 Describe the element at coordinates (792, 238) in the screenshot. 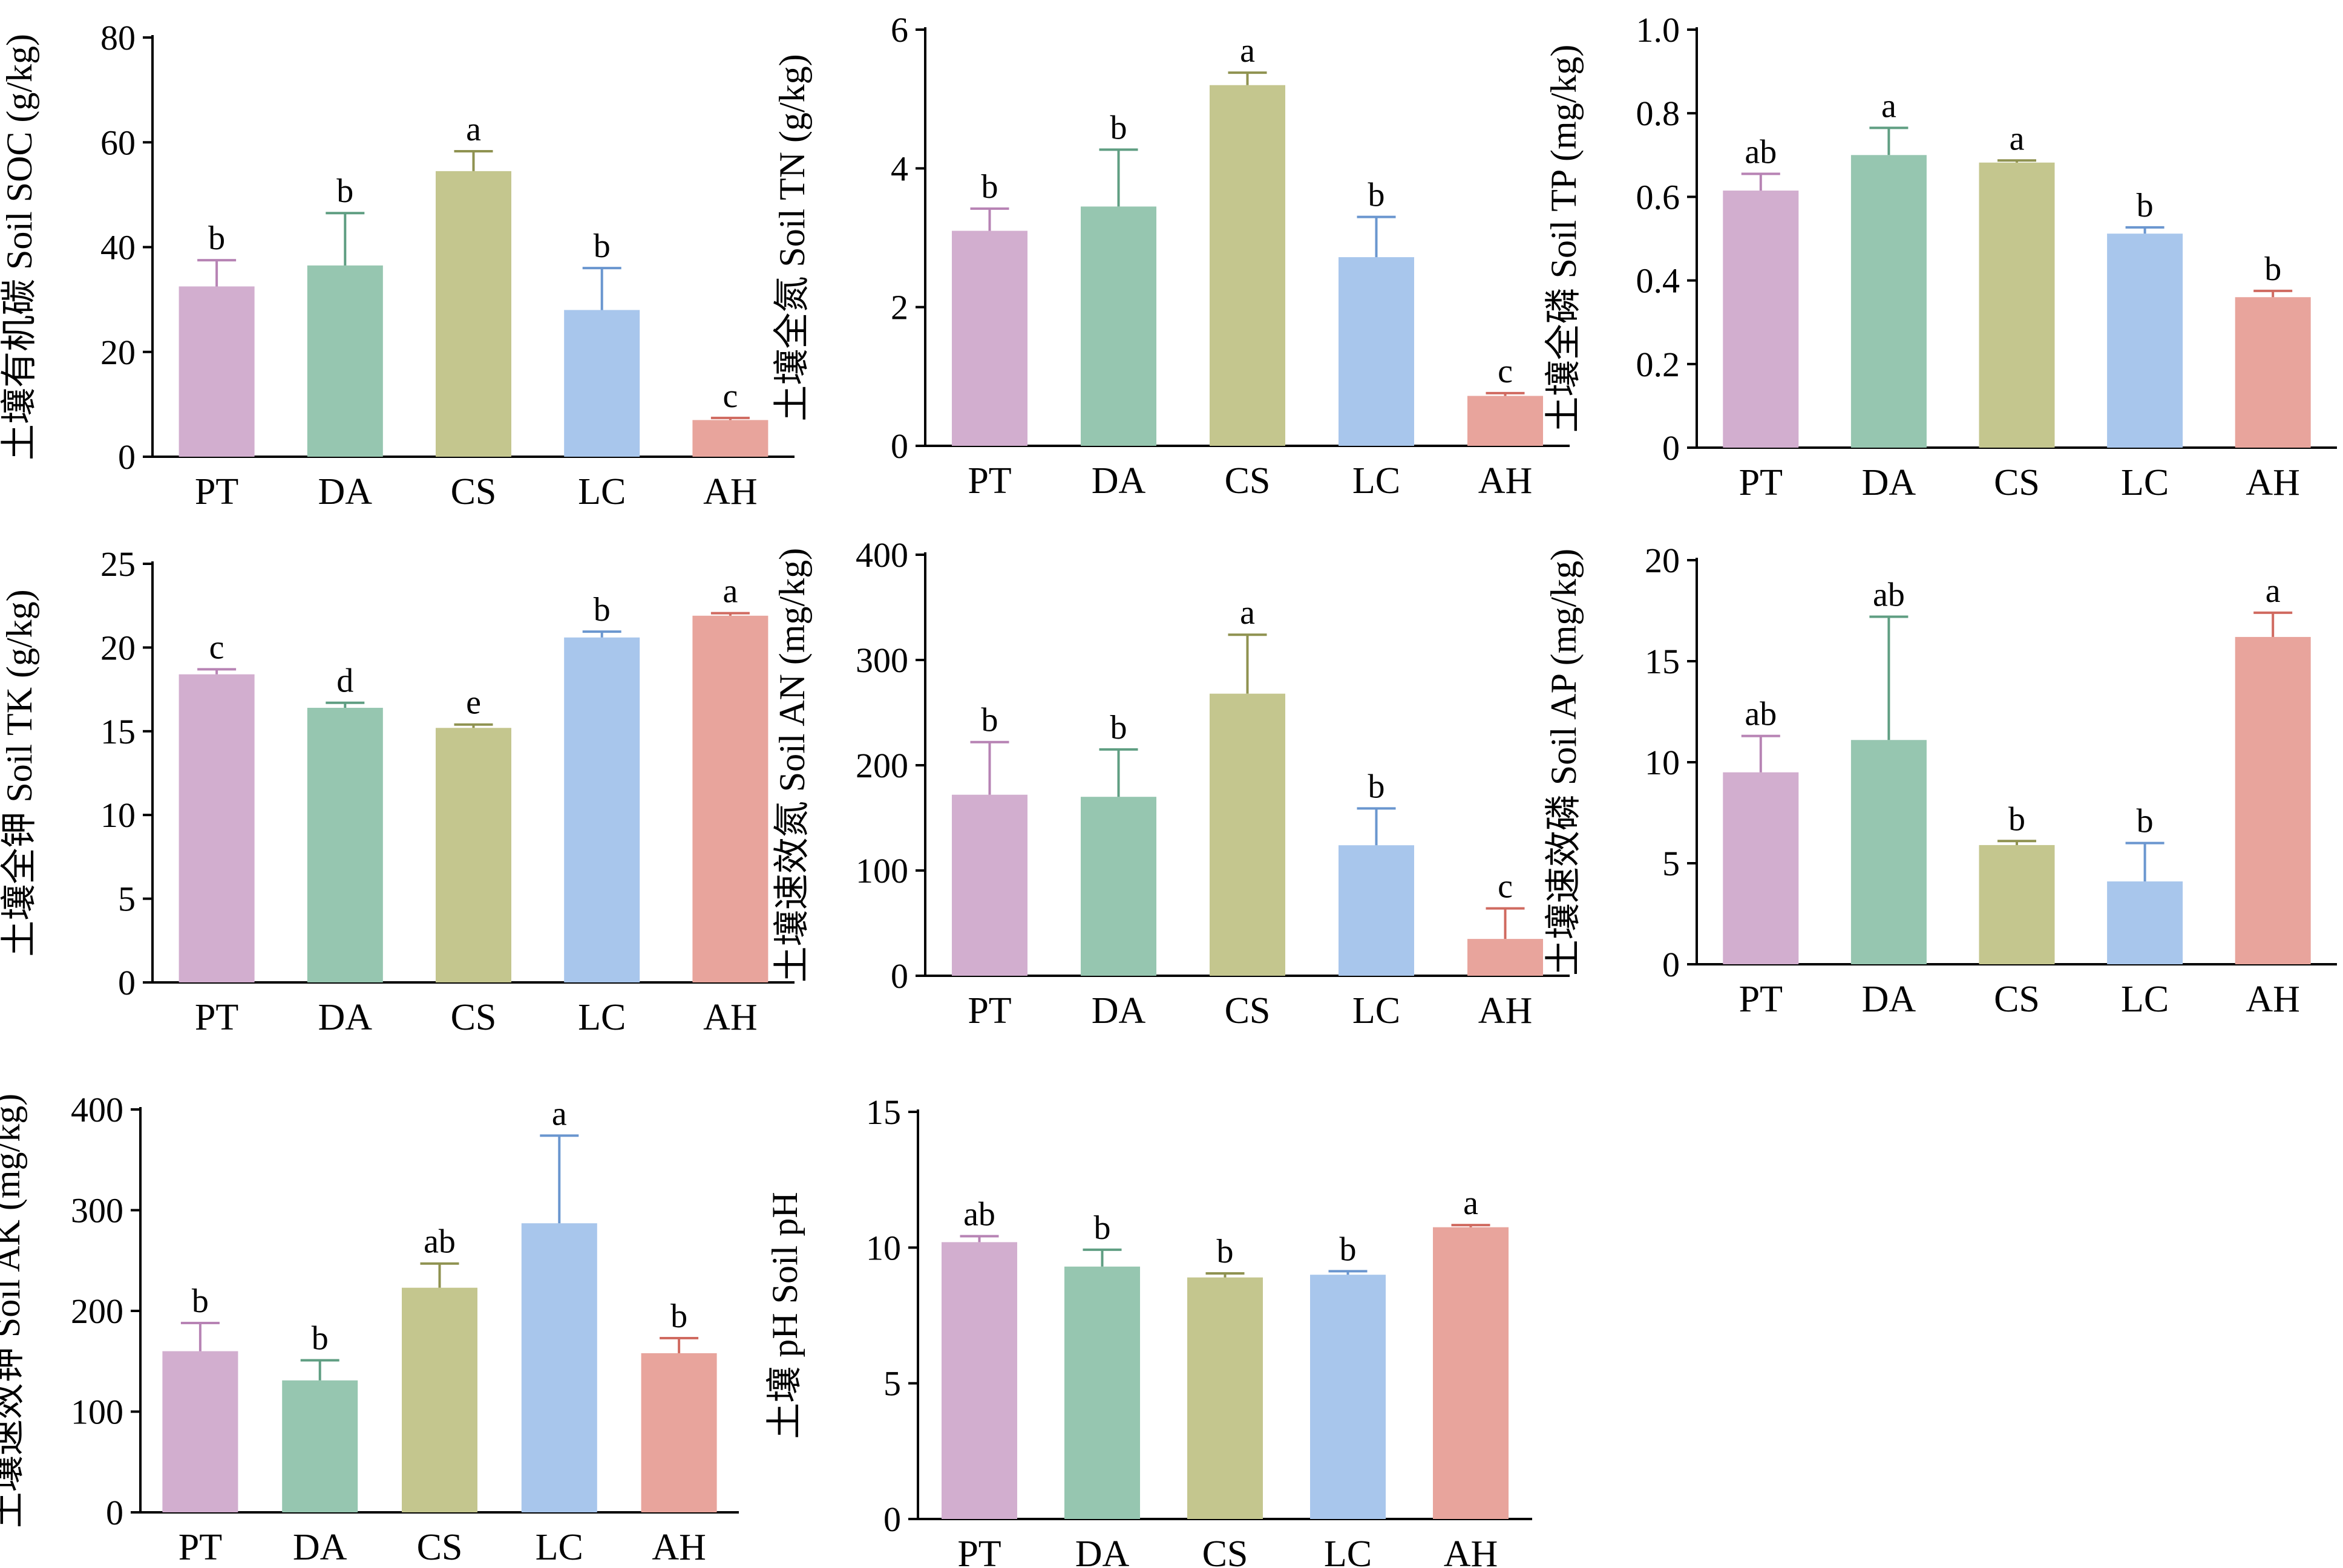

I see `y-axis-title: 土壤全氮 Soil TN (g/kg)` at that location.